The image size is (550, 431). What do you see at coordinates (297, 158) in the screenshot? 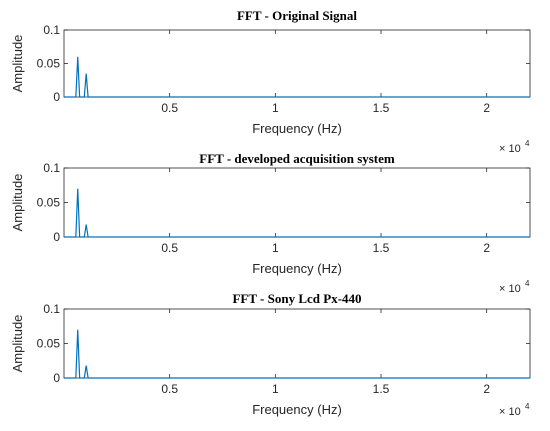
I see `chart-title: FFT - developed acquisition system` at bounding box center [297, 158].